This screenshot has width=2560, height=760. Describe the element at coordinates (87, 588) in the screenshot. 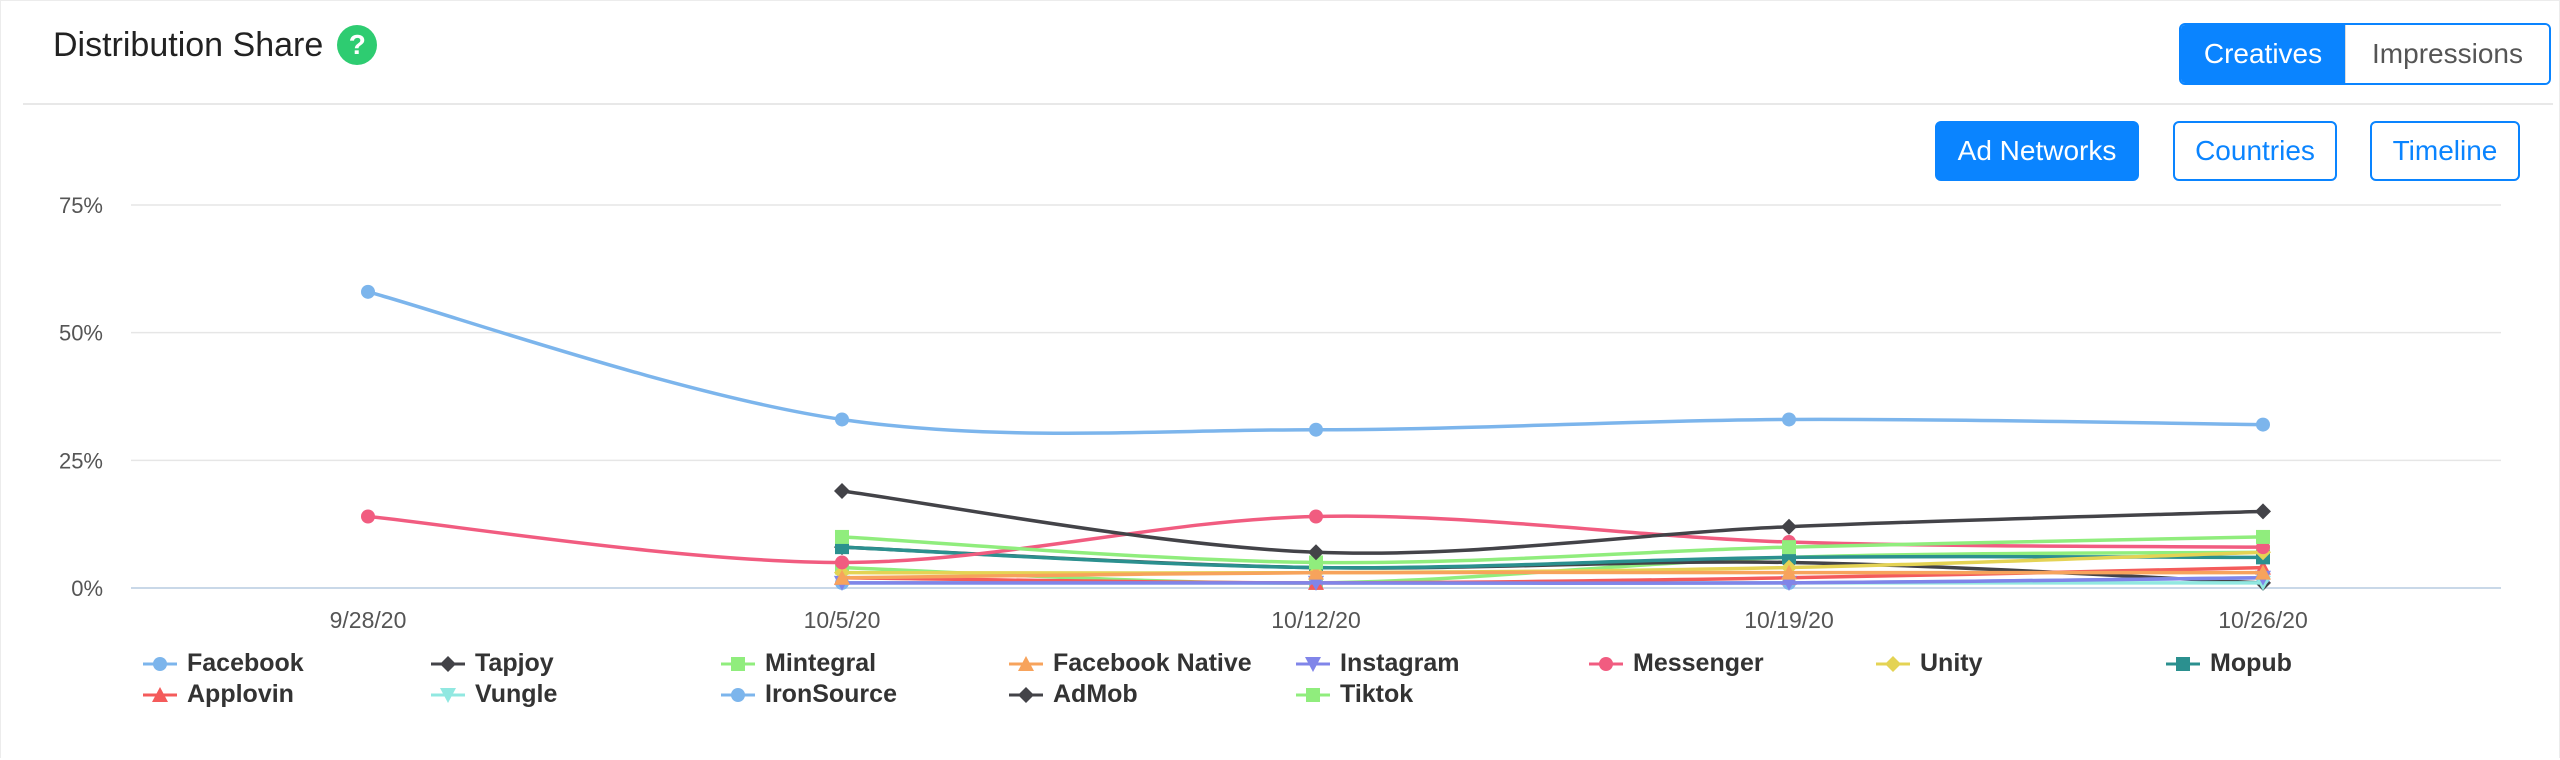

I see `y-tick-label: 0%` at that location.